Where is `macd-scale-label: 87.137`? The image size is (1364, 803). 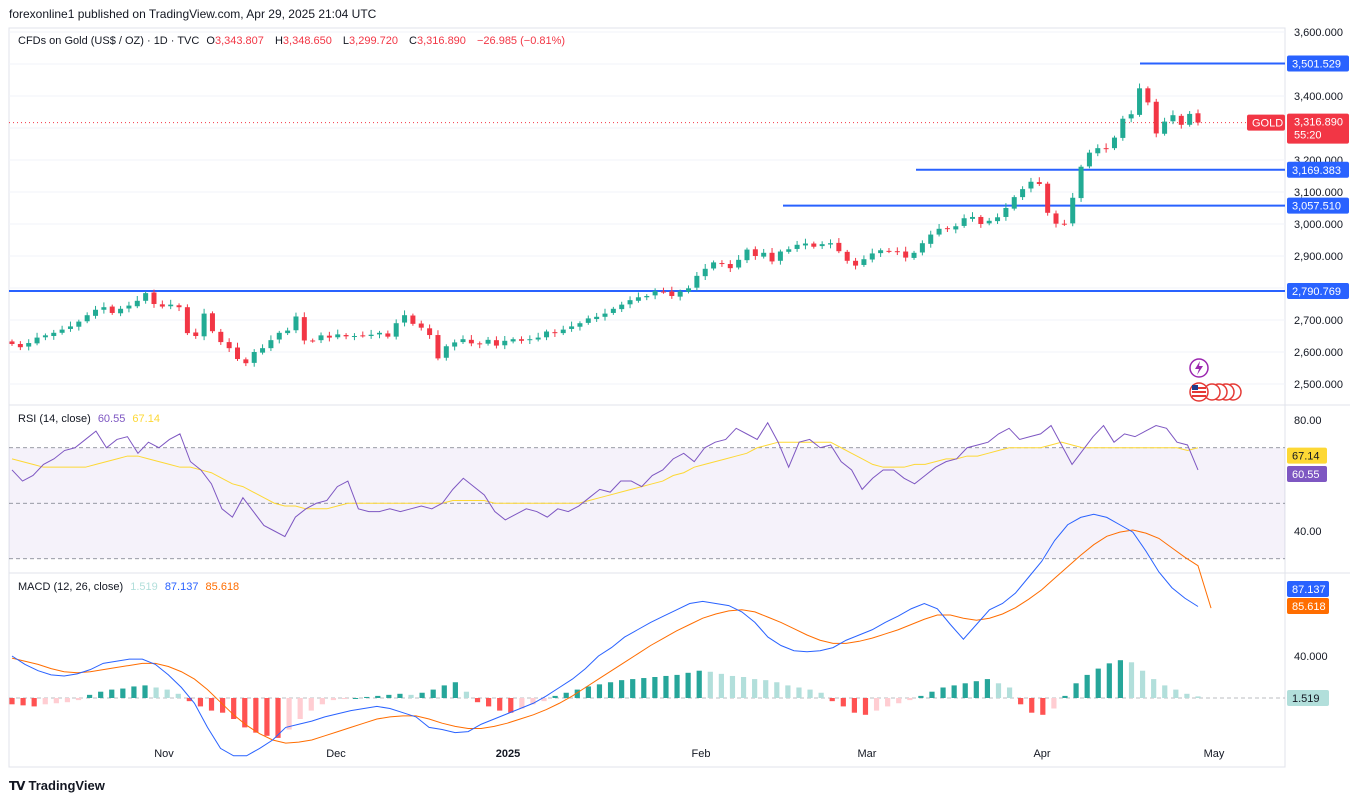 macd-scale-label: 87.137 is located at coordinates (1308, 589).